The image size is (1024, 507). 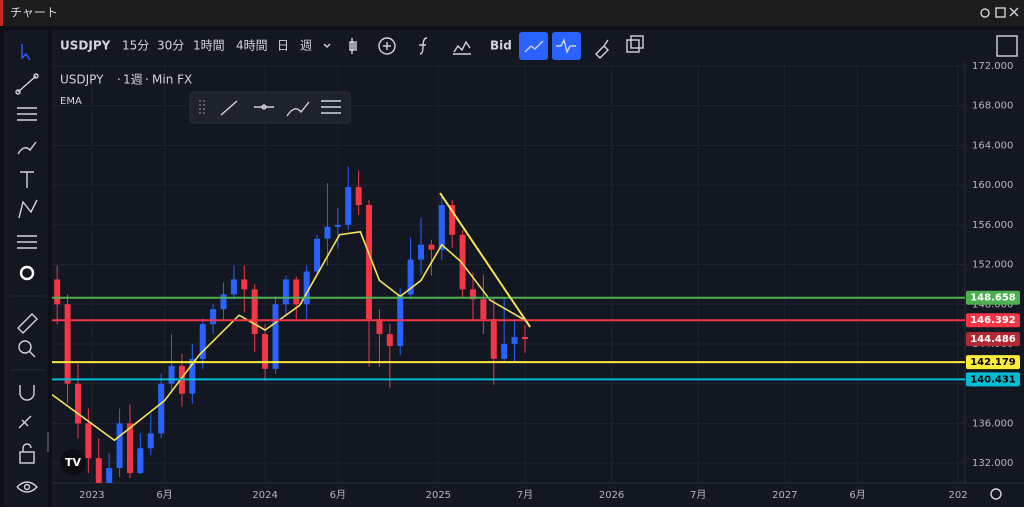 I want to click on floating-tools, so click(x=270, y=108).